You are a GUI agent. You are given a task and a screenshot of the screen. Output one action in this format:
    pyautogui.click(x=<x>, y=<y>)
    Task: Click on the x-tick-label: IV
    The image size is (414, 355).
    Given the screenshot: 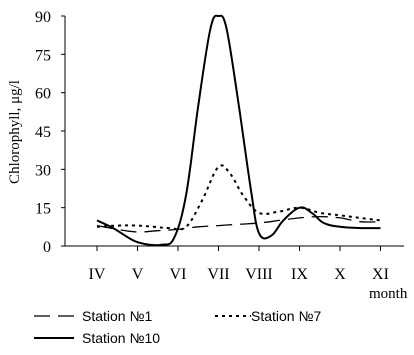 What is the action you would take?
    pyautogui.click(x=97, y=274)
    